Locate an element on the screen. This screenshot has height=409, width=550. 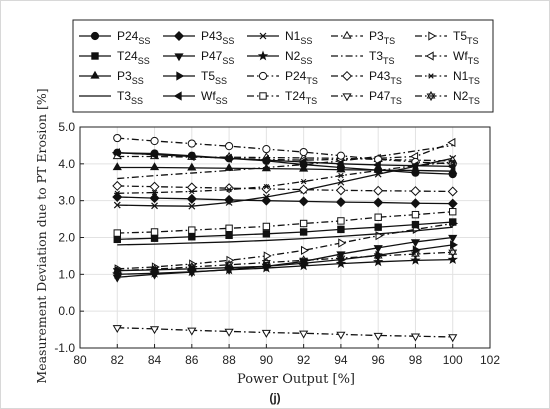
series-p3-ss is located at coordinates (285, 168).